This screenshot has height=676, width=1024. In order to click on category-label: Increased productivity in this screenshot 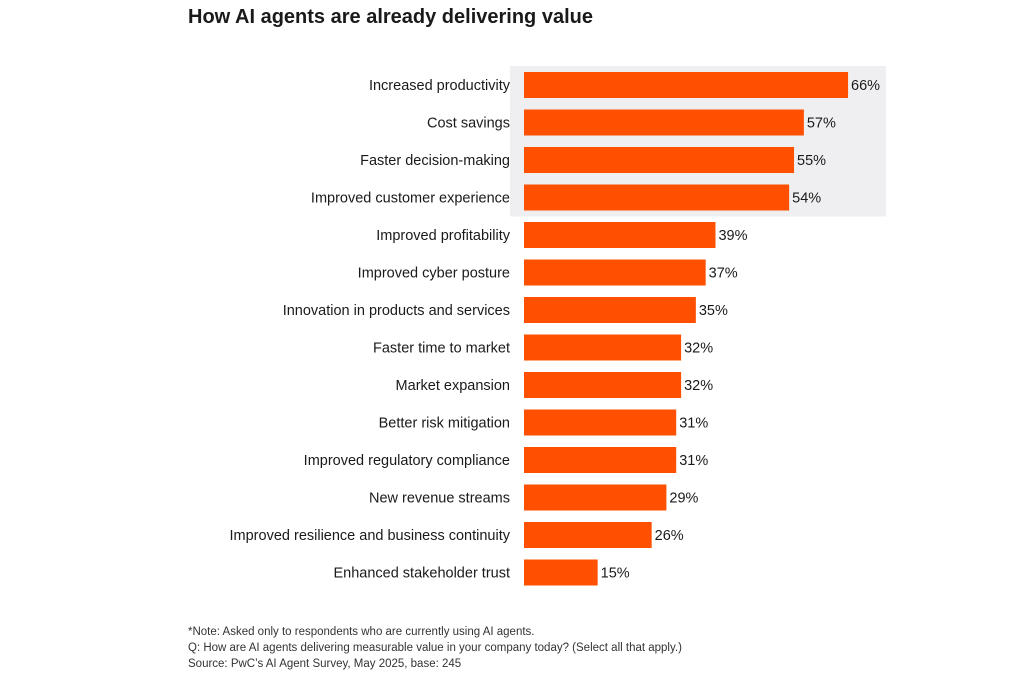, I will do `click(440, 86)`.